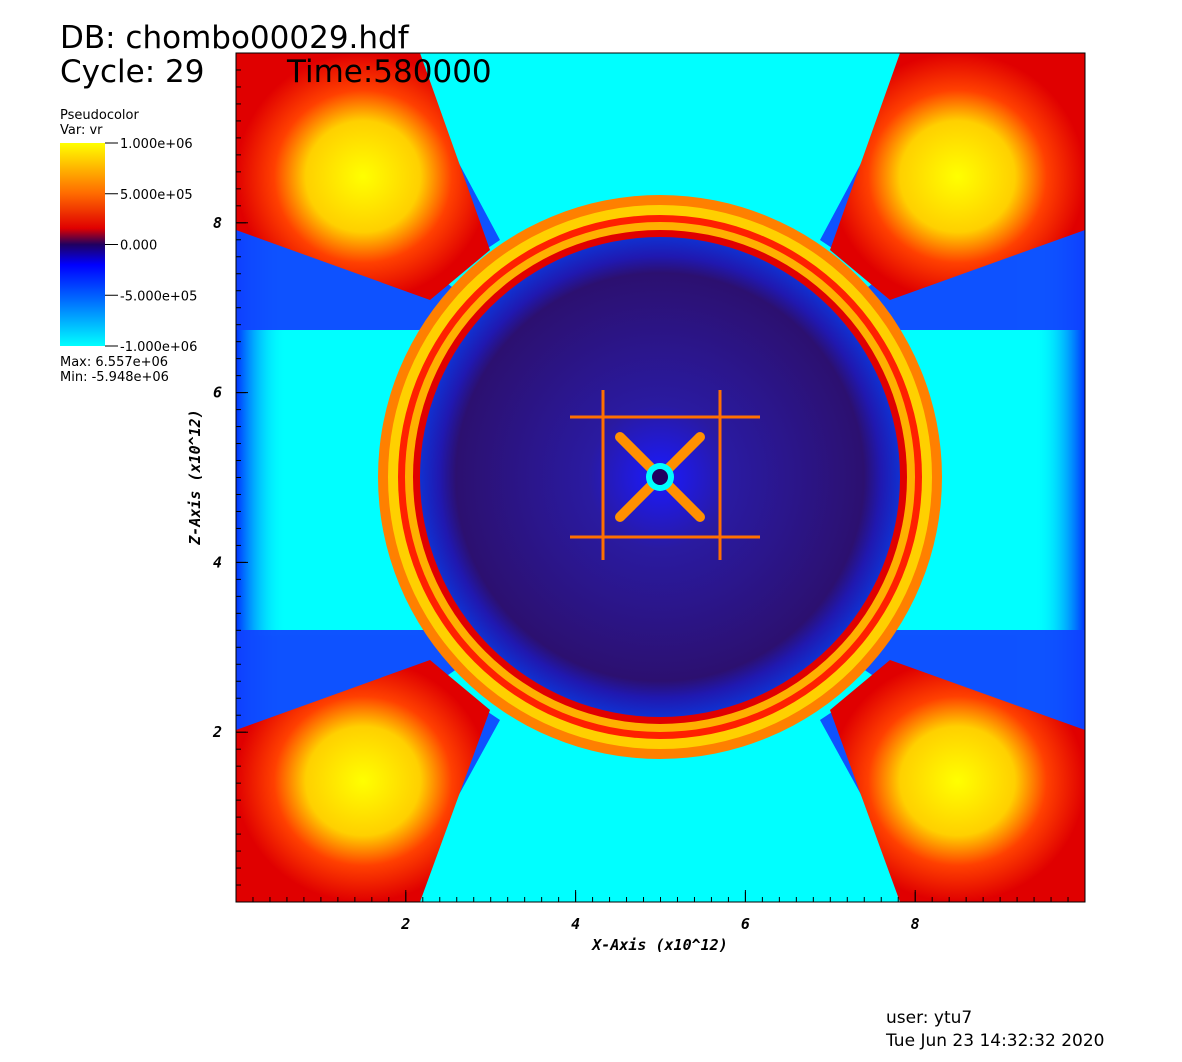 Image resolution: width=1182 pixels, height=1062 pixels. Describe the element at coordinates (81, 130) in the screenshot. I see `legend-var: Var: vr` at that location.